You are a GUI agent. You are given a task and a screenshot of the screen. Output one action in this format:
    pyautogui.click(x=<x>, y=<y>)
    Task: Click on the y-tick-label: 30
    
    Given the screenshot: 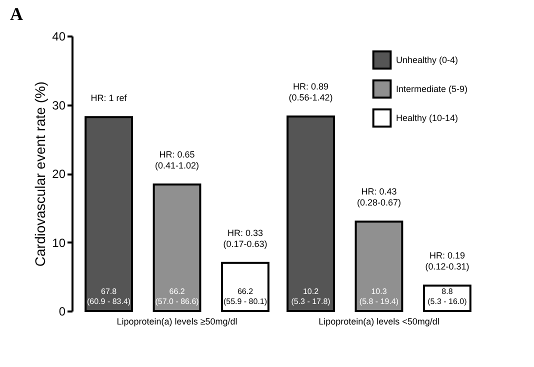 What is the action you would take?
    pyautogui.click(x=59, y=105)
    